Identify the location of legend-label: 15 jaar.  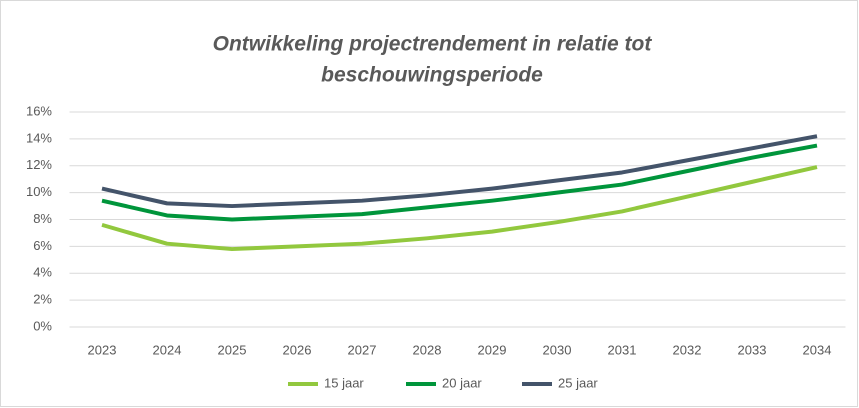
(344, 382).